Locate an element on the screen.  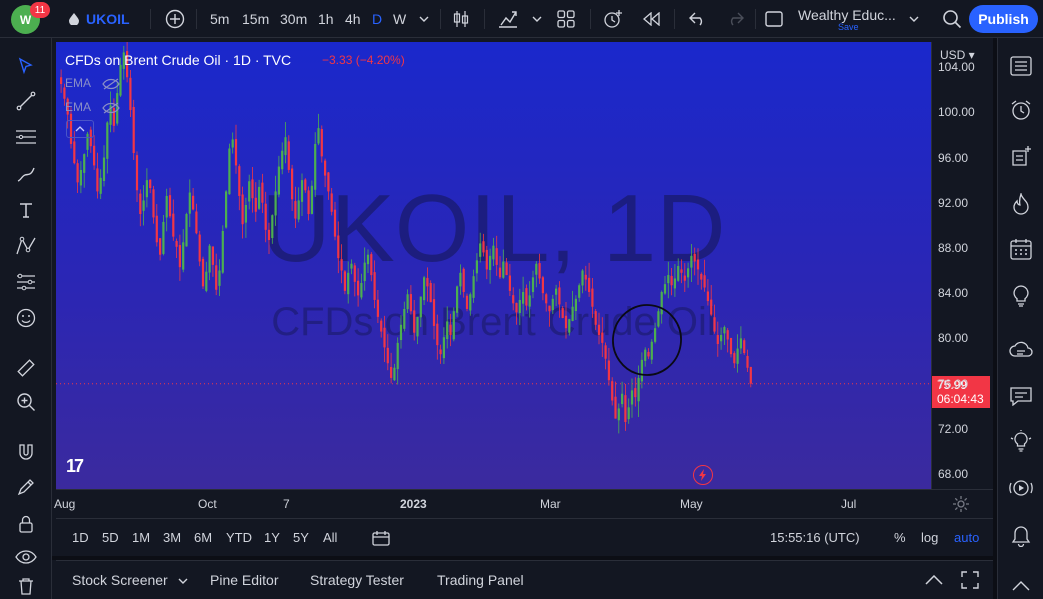
calendar-icon is located at coordinates (1021, 249).